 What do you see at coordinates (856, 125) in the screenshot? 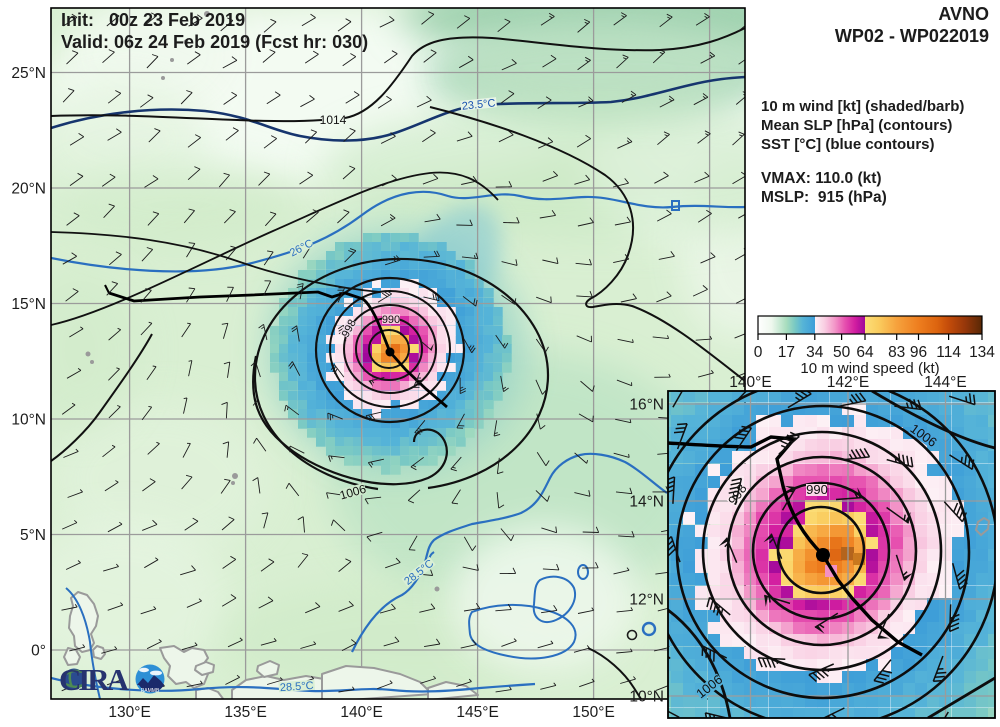
I see `svg-text: Mean SLP [hPa] (contours)` at bounding box center [856, 125].